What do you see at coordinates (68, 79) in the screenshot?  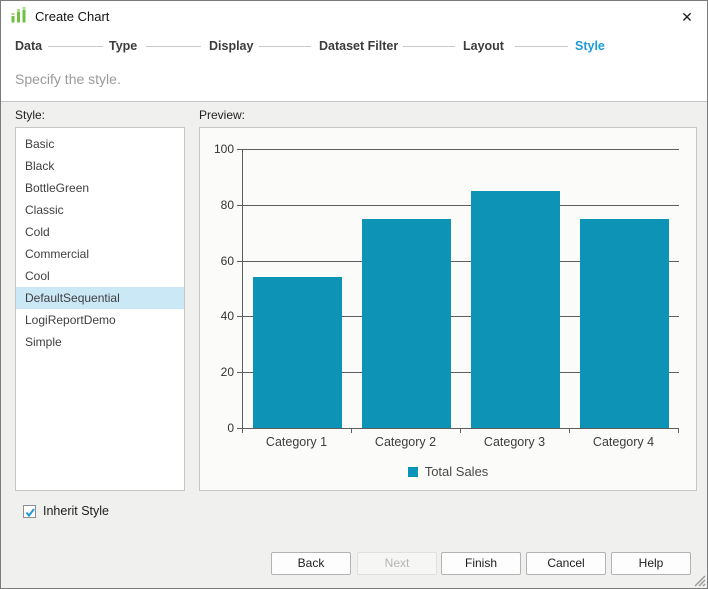 I see `step-description: Specify the style.` at bounding box center [68, 79].